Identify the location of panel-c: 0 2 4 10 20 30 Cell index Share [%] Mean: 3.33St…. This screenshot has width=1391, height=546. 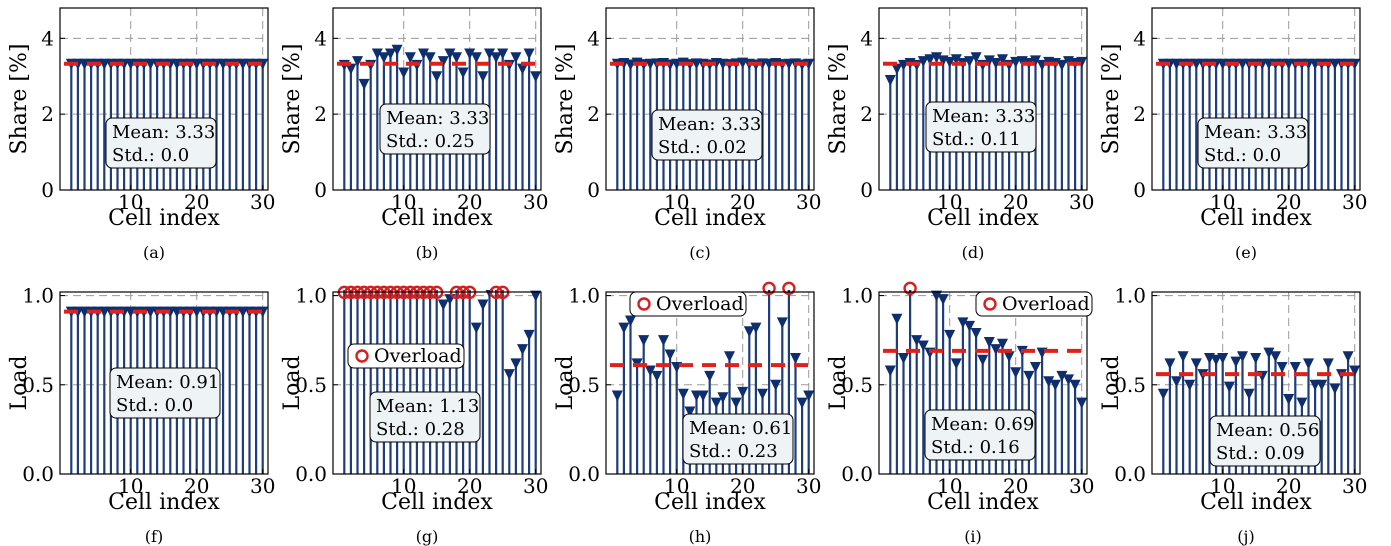
(687, 134).